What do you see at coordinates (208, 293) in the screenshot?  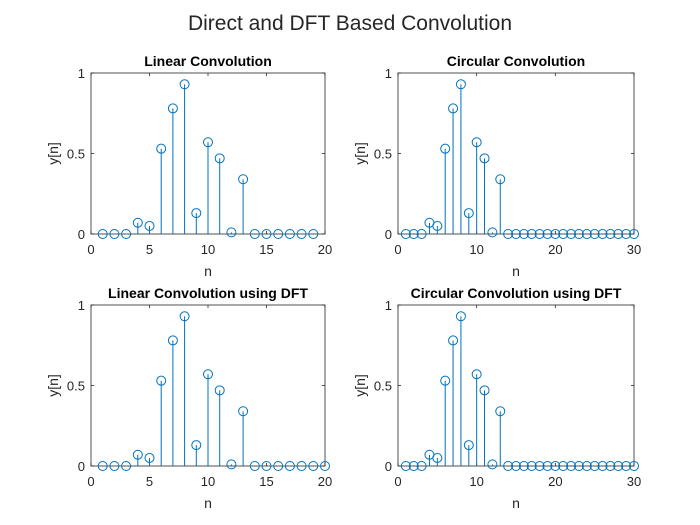 I see `subplot-title: Linear Convolution using DFT` at bounding box center [208, 293].